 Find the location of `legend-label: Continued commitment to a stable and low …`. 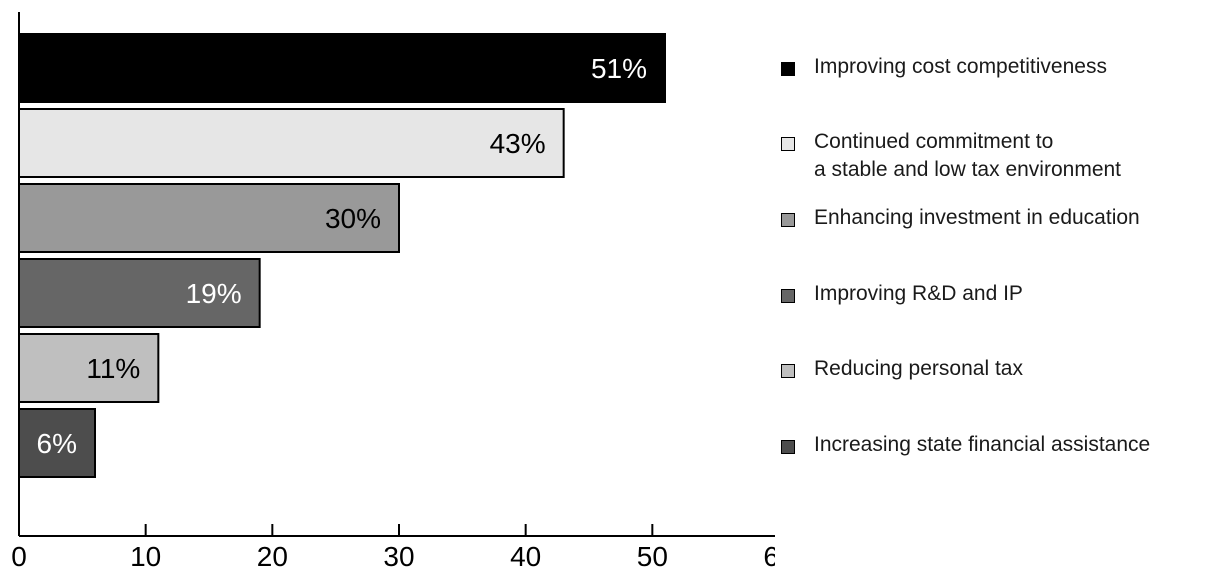

legend-label: Continued commitment to a stable and low … is located at coordinates (967, 156).